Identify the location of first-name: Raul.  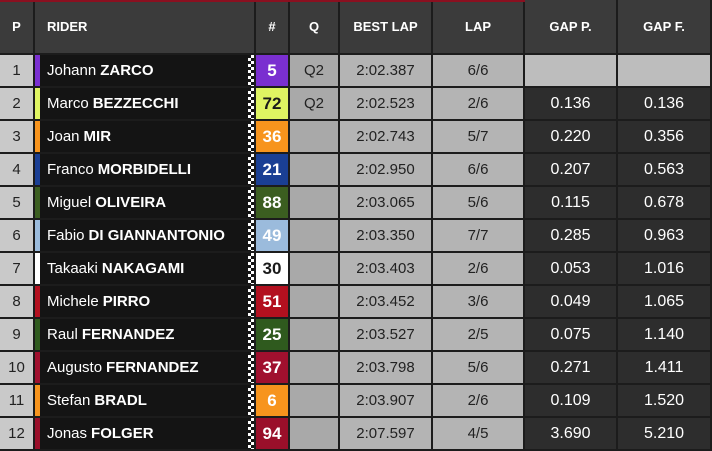
(62, 334).